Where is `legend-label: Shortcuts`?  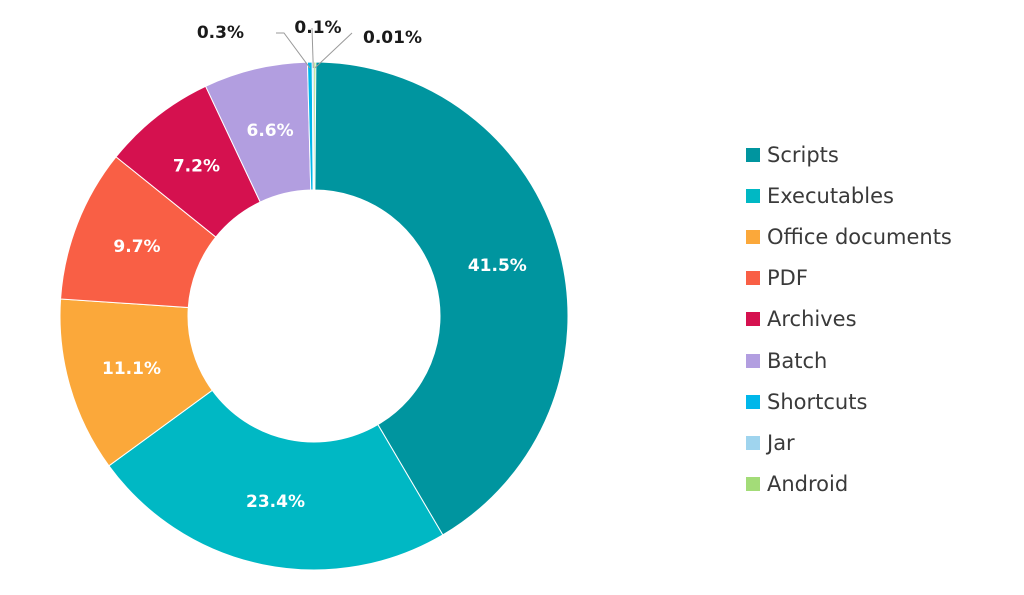 legend-label: Shortcuts is located at coordinates (817, 401).